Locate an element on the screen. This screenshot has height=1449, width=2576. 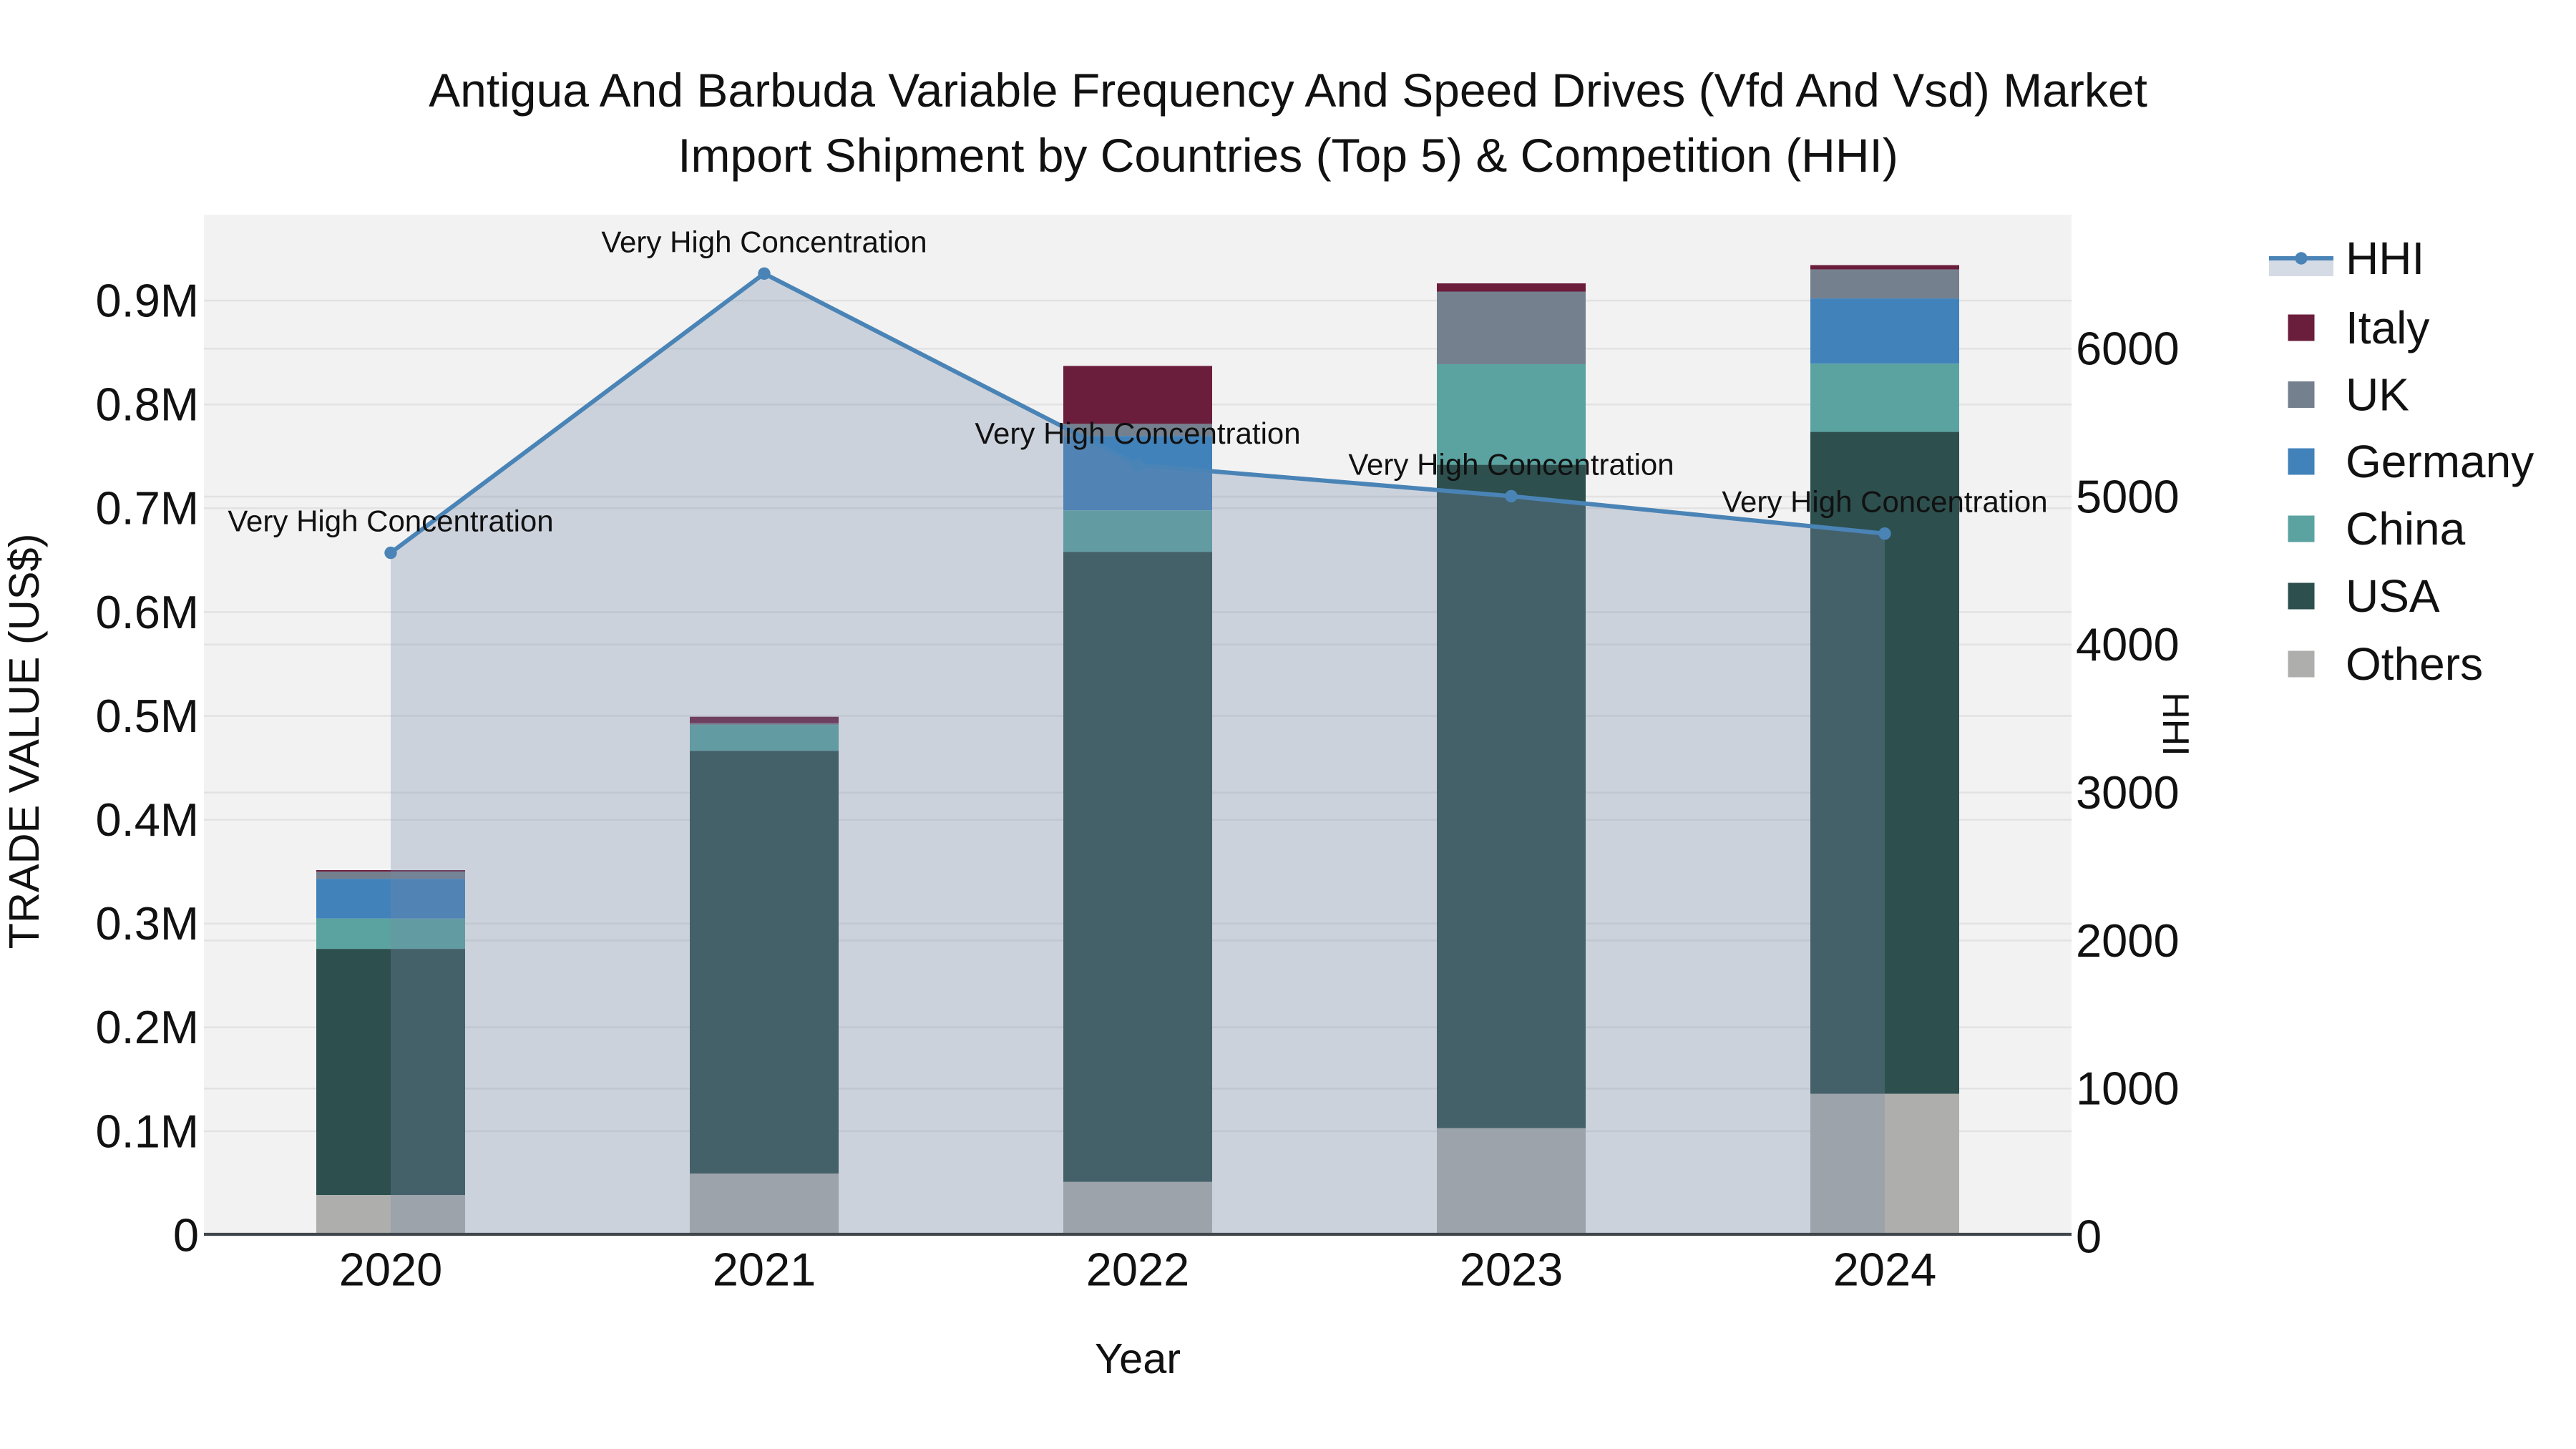
svg-text: China is located at coordinates (2406, 529).